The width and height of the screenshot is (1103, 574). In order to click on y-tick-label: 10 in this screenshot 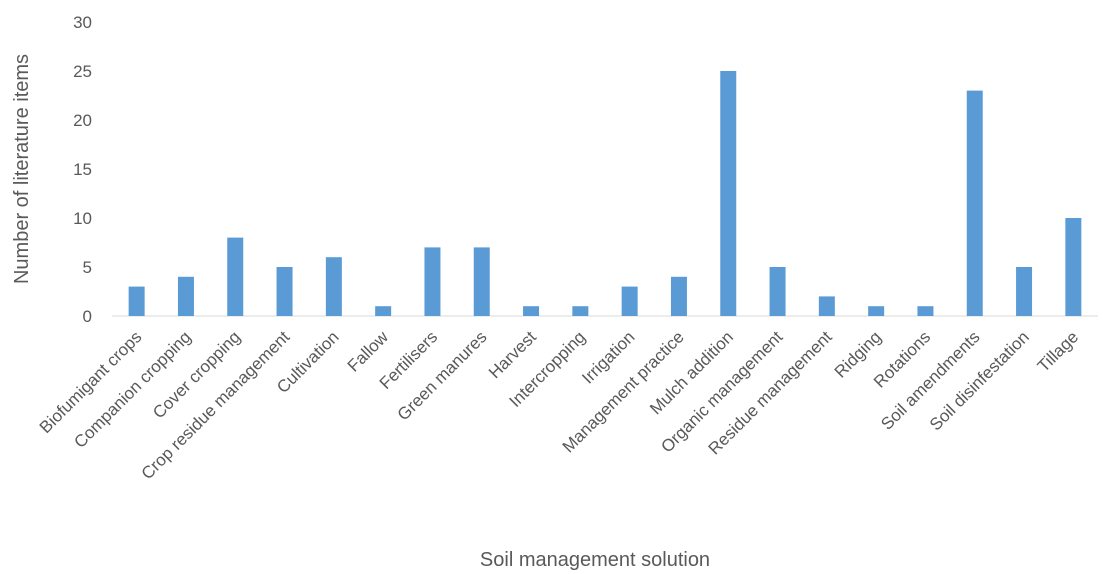, I will do `click(82, 218)`.